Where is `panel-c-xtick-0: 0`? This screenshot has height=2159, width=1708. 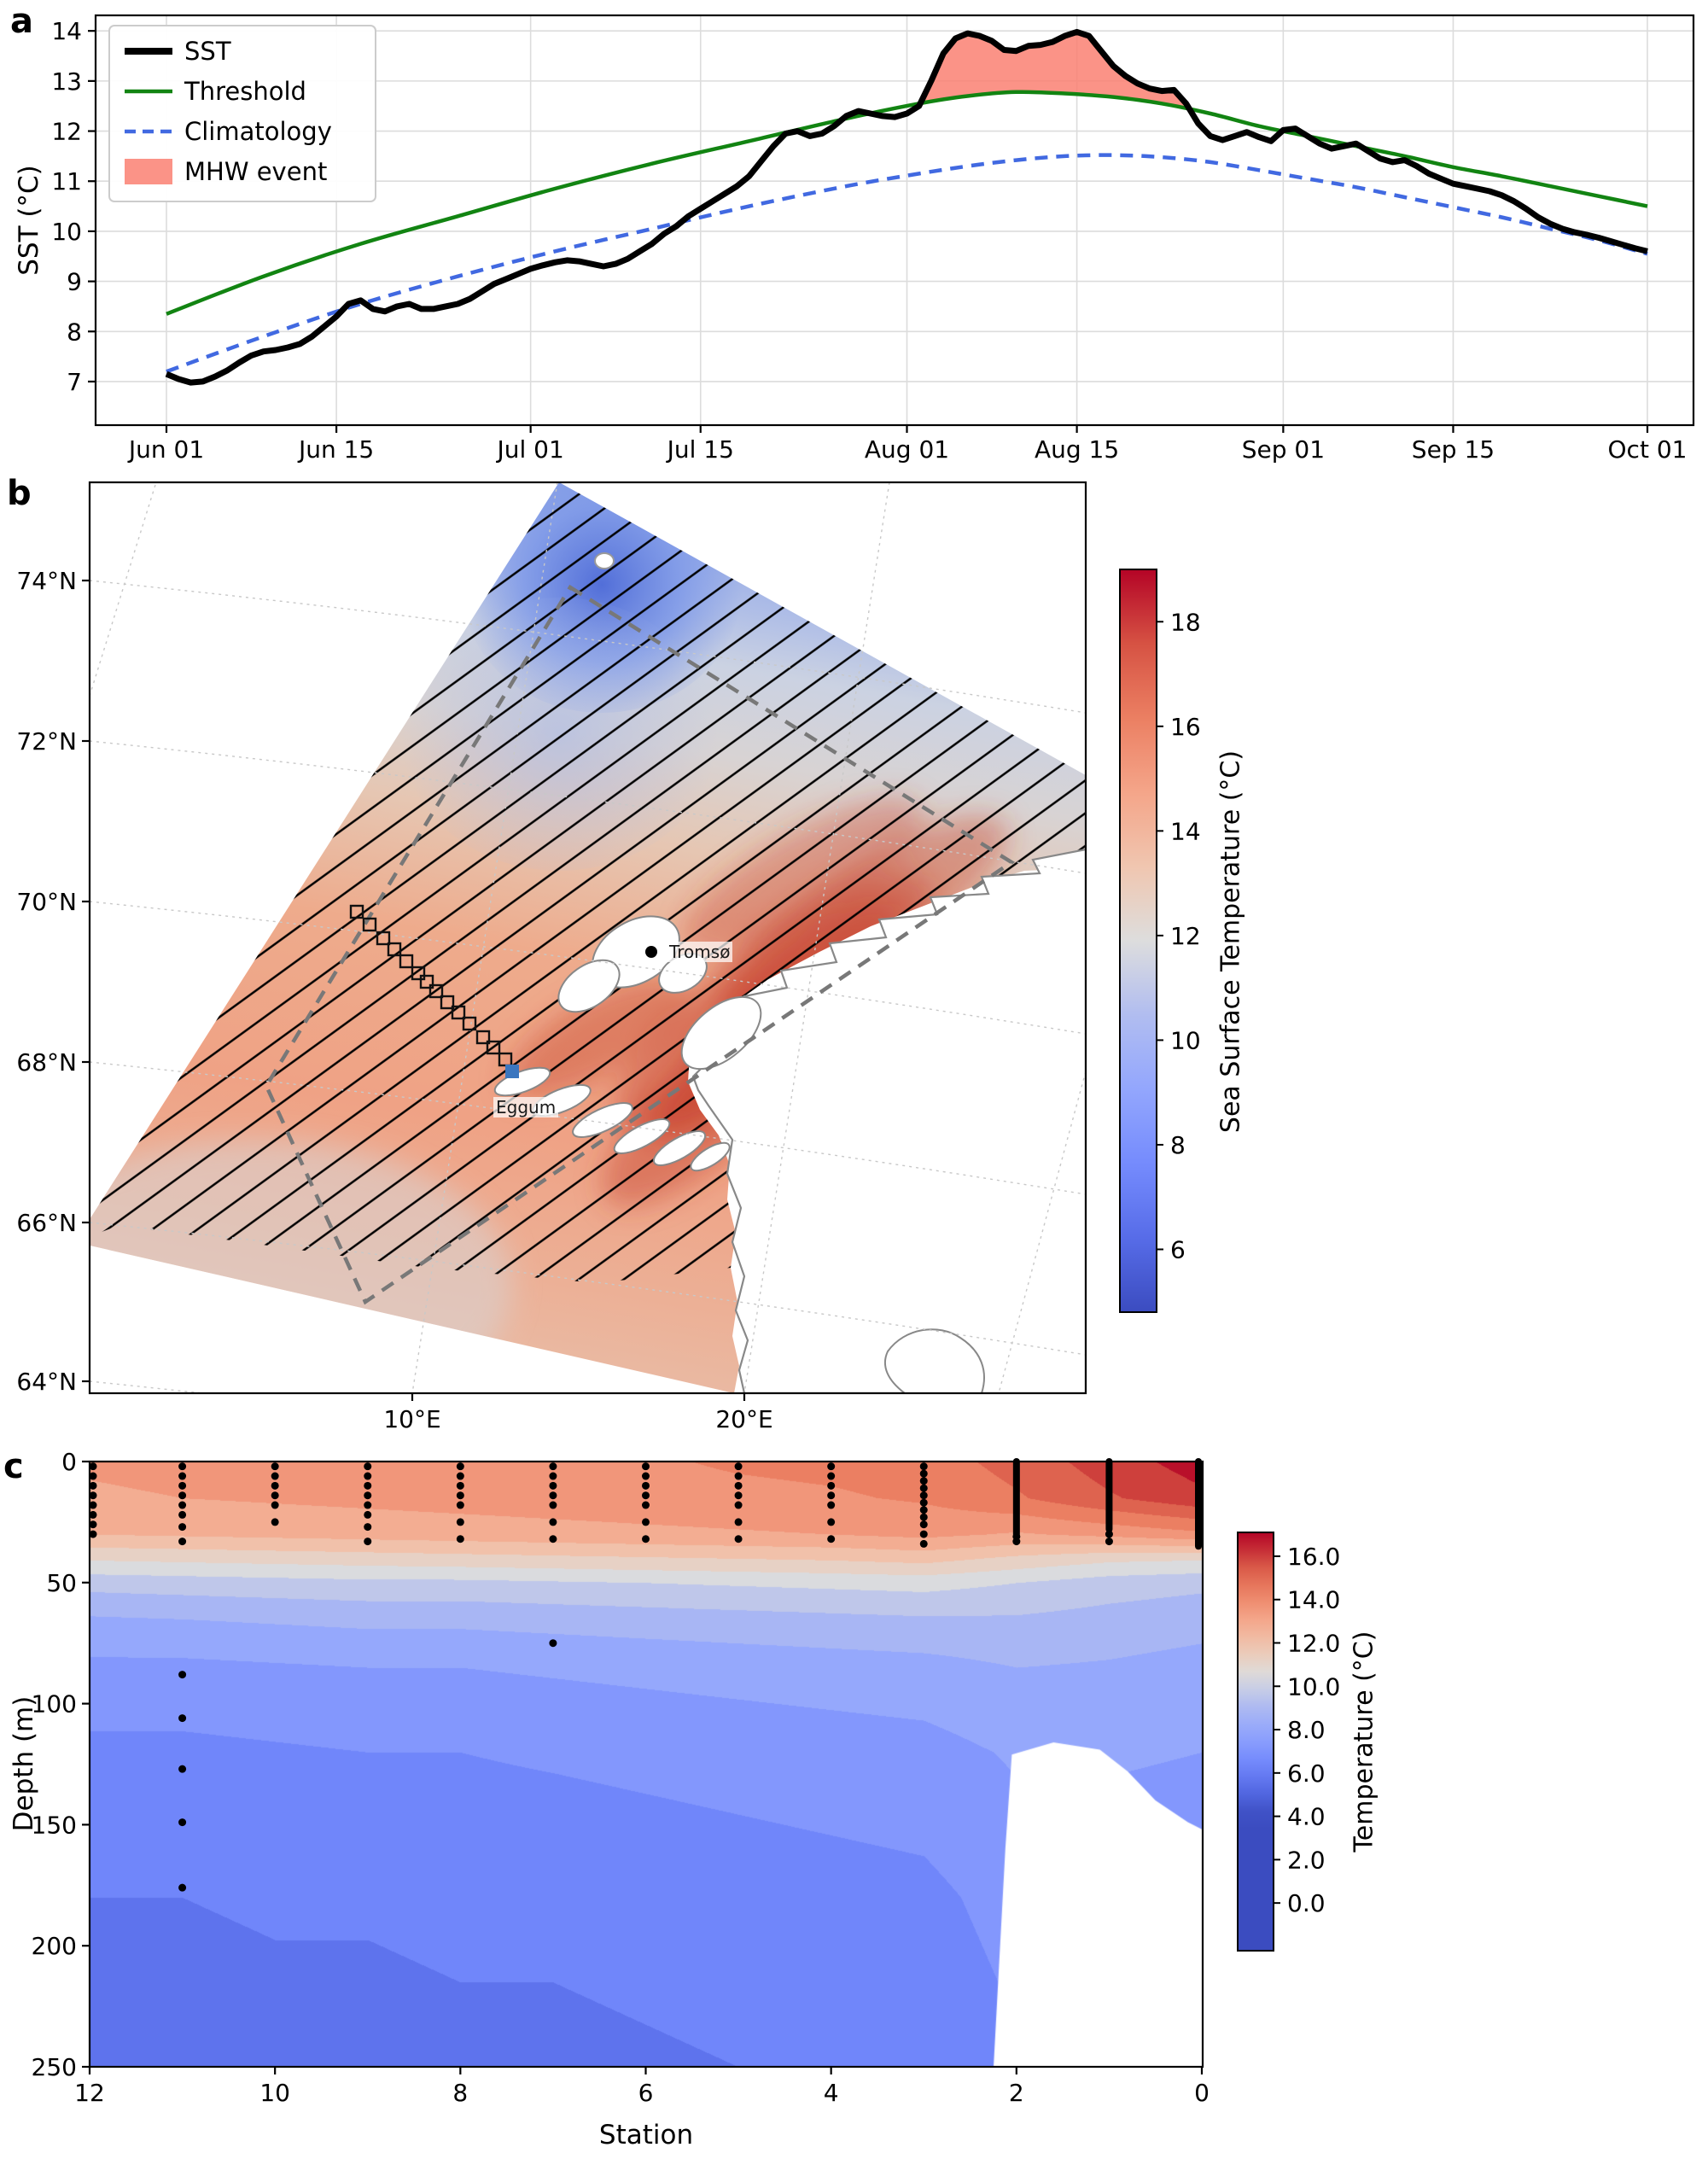 panel-c-xtick-0: 0 is located at coordinates (1202, 2093).